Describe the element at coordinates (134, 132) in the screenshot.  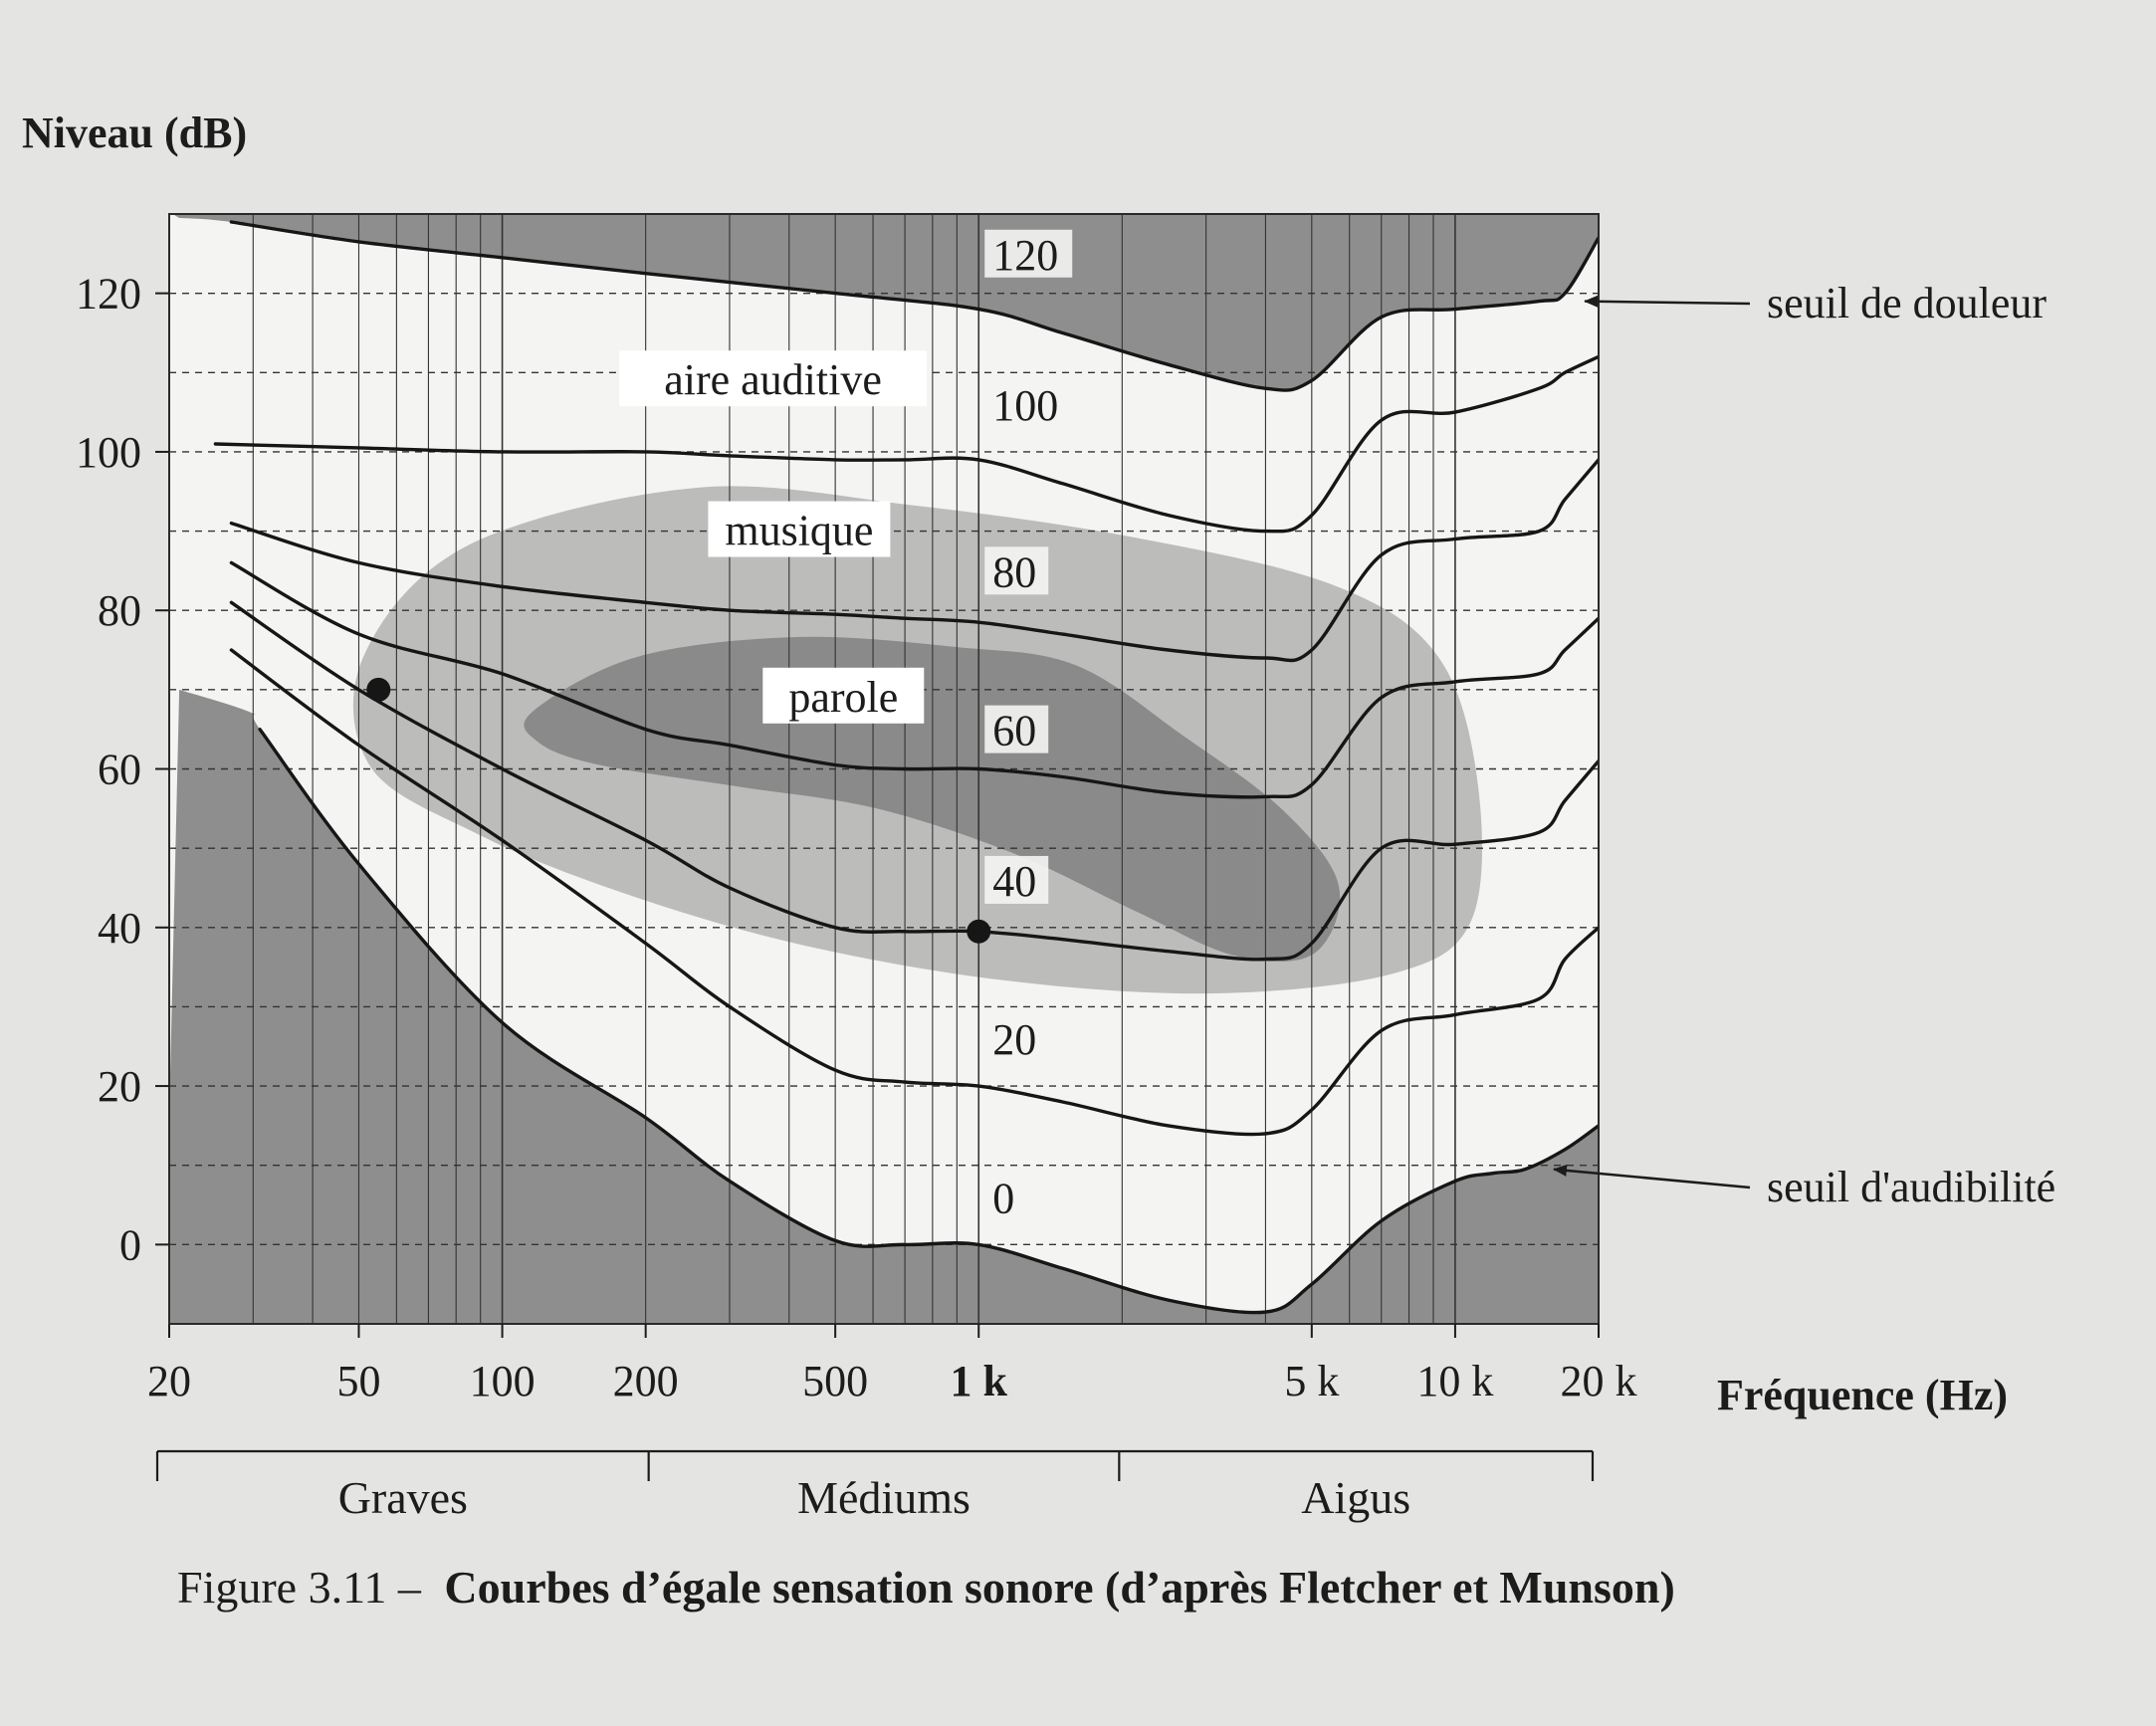
I see `y-axis-title: Niveau (dB)` at that location.